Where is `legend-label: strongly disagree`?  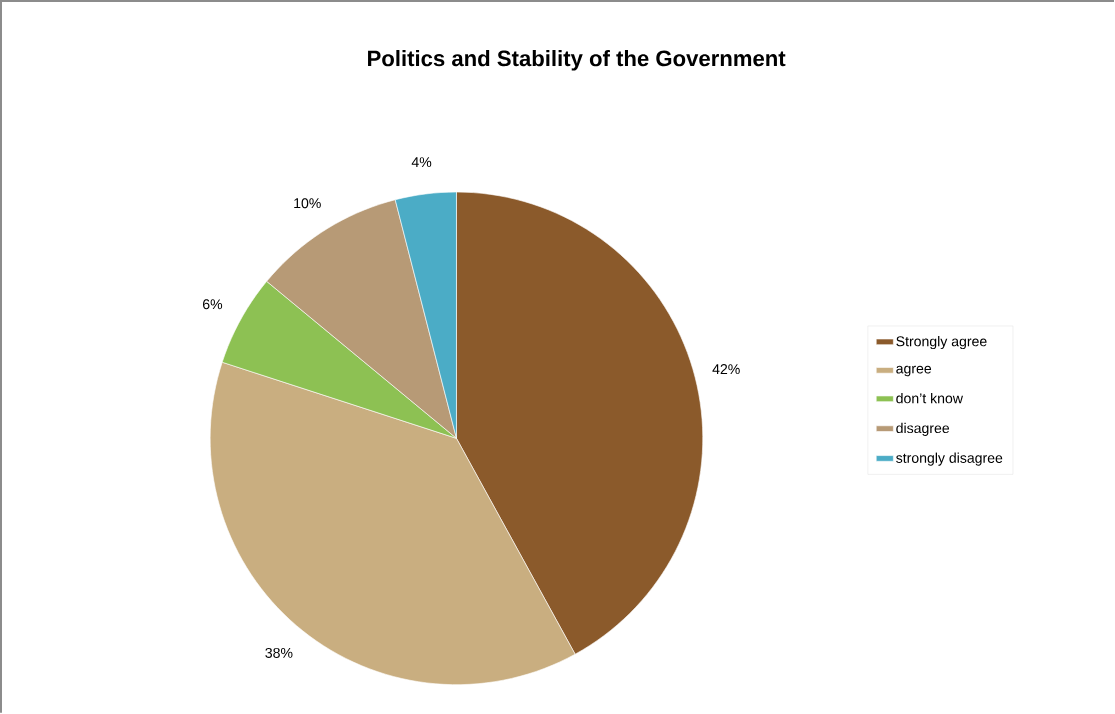
legend-label: strongly disagree is located at coordinates (949, 459).